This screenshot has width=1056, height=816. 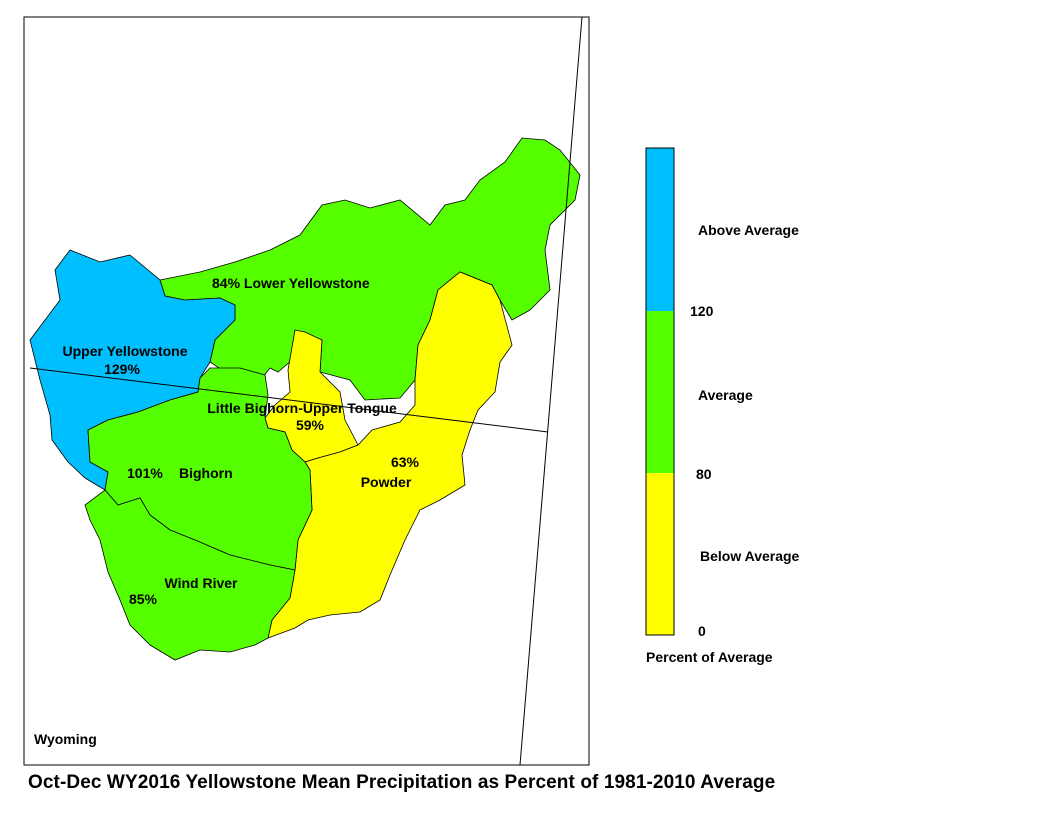 I want to click on state-border-north, so click(x=289, y=400).